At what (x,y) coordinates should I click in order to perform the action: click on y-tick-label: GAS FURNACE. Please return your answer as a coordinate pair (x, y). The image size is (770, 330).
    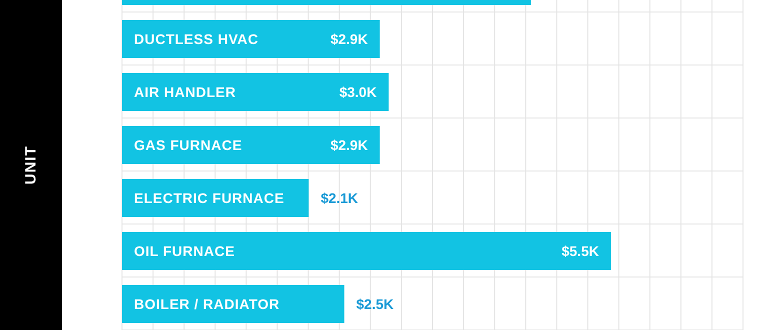
    Looking at the image, I should click on (188, 144).